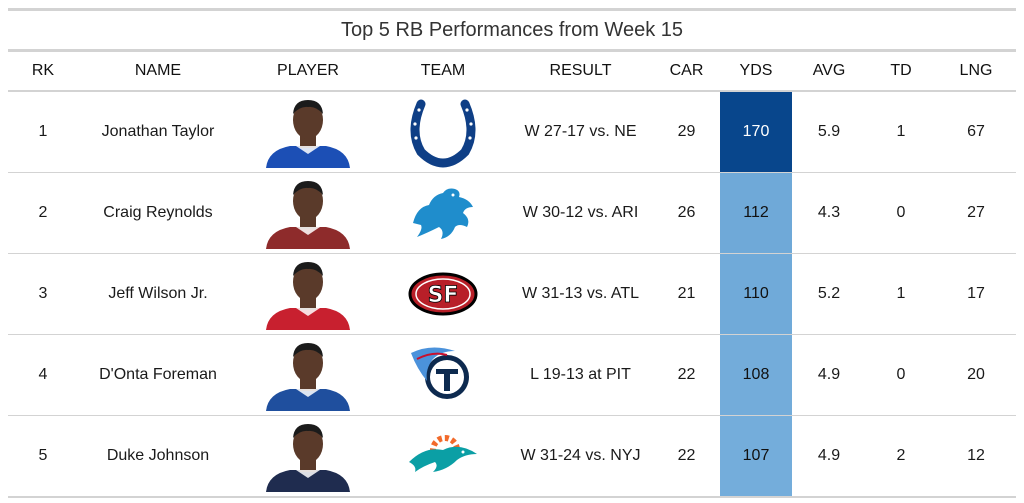 The height and width of the screenshot is (503, 1024). What do you see at coordinates (580, 456) in the screenshot?
I see `cell-result: W 31-24 vs. NYJ` at bounding box center [580, 456].